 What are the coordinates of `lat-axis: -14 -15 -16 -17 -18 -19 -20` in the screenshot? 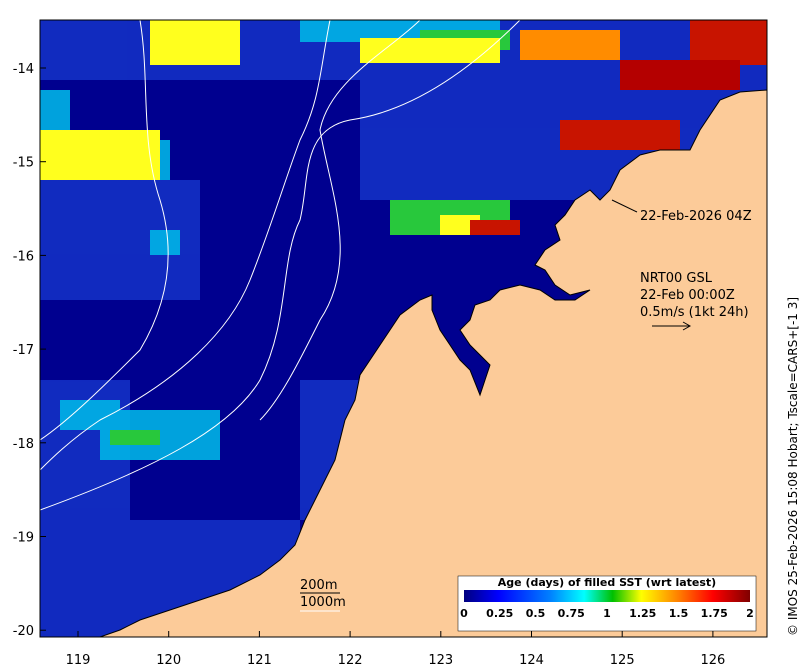 It's located at (29, 350).